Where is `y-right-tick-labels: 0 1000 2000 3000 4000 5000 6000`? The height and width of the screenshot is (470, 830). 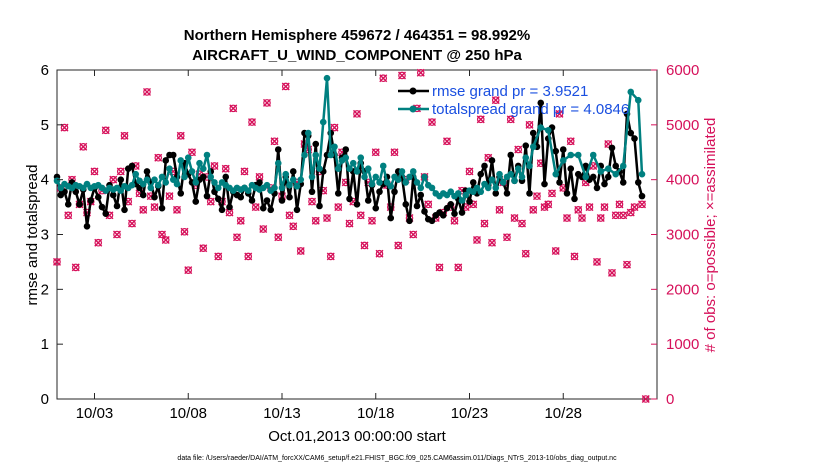 y-right-tick-labels: 0 1000 2000 3000 4000 5000 6000 is located at coordinates (682, 235).